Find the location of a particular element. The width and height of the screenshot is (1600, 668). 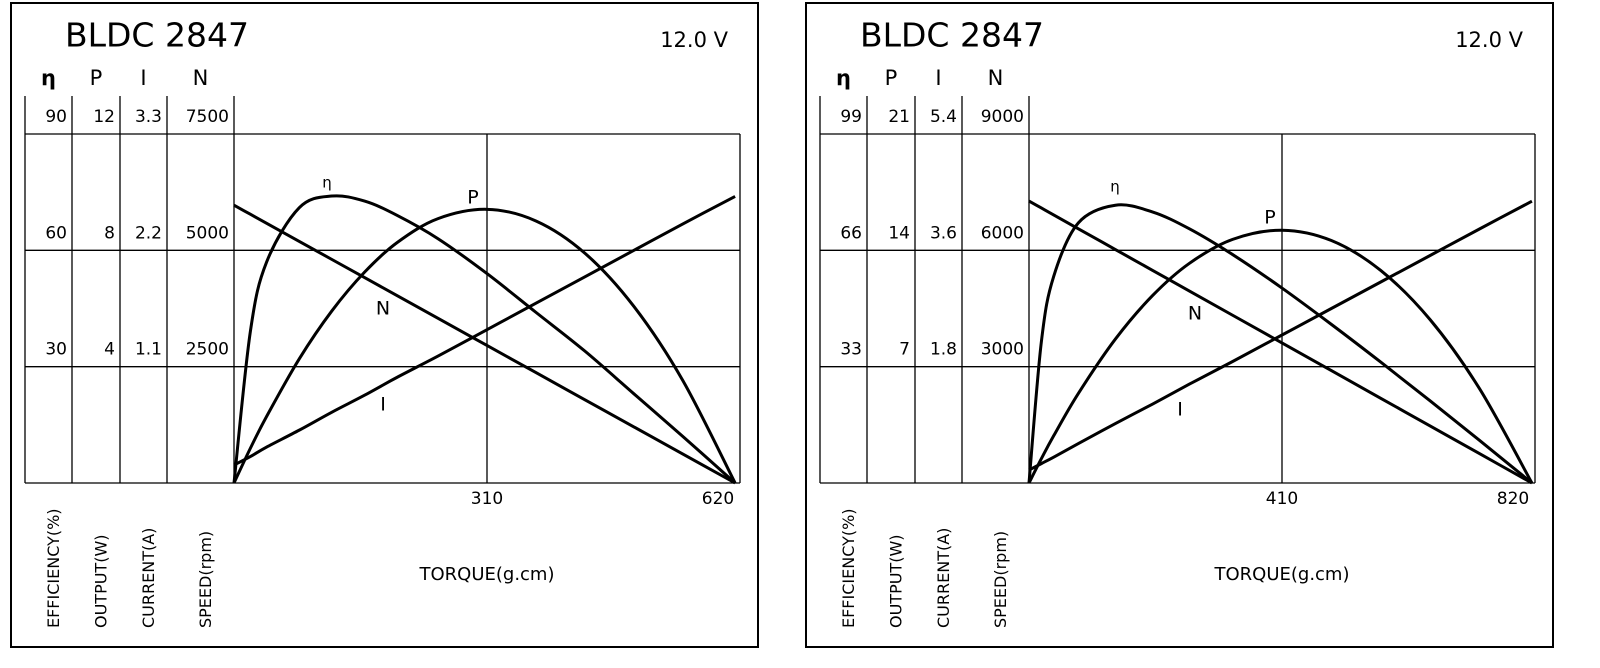

y-tick-label: 1.8 is located at coordinates (943, 350).